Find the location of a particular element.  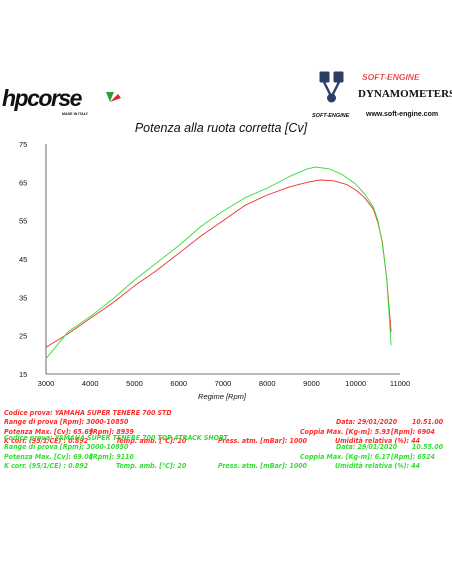

max-power: Potenza Max. [Cv]: 69.08 is located at coordinates (49, 456).